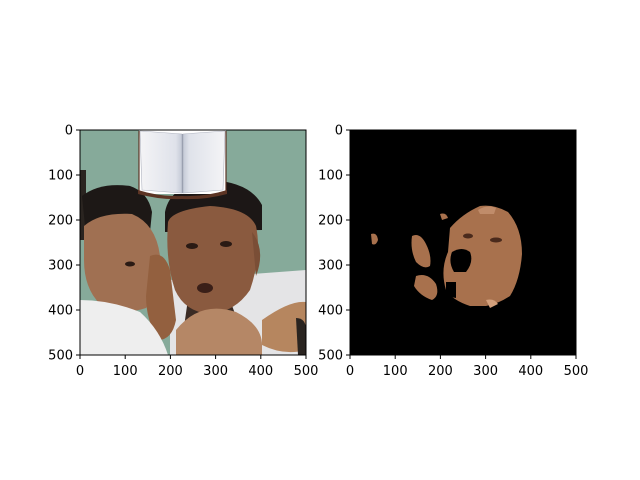 The width and height of the screenshot is (640, 480). Describe the element at coordinates (395, 371) in the screenshot. I see `mask-x-tick-label: 100` at that location.